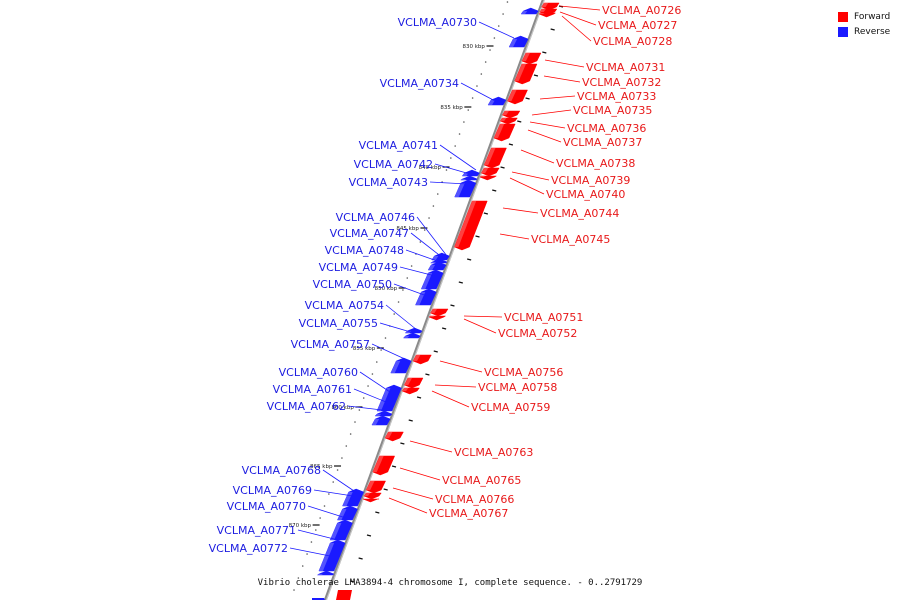  I want to click on reverse-gene-label: VCLMA_A0754, so click(344, 305).